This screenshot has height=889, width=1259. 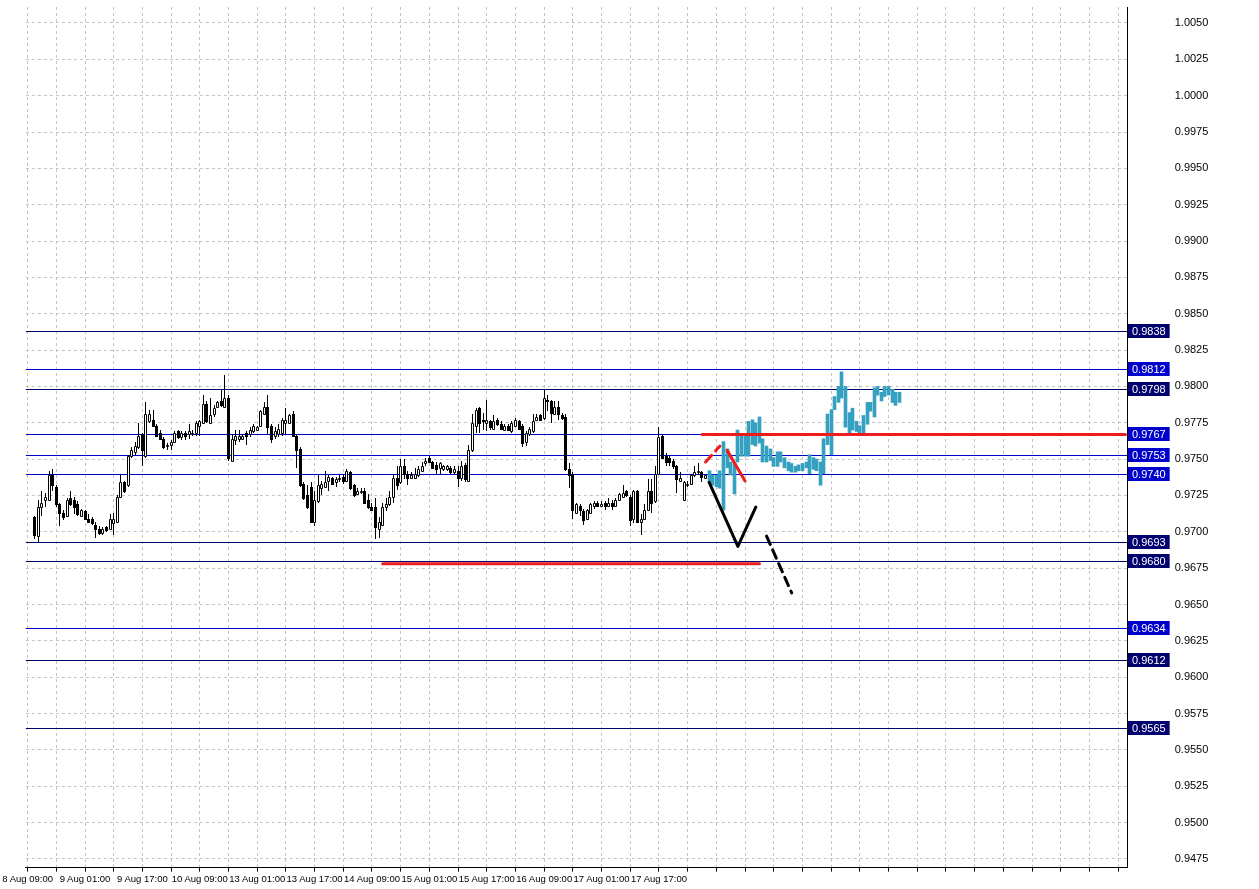 What do you see at coordinates (1191, 131) in the screenshot?
I see `y-tick-label: 0.9975` at bounding box center [1191, 131].